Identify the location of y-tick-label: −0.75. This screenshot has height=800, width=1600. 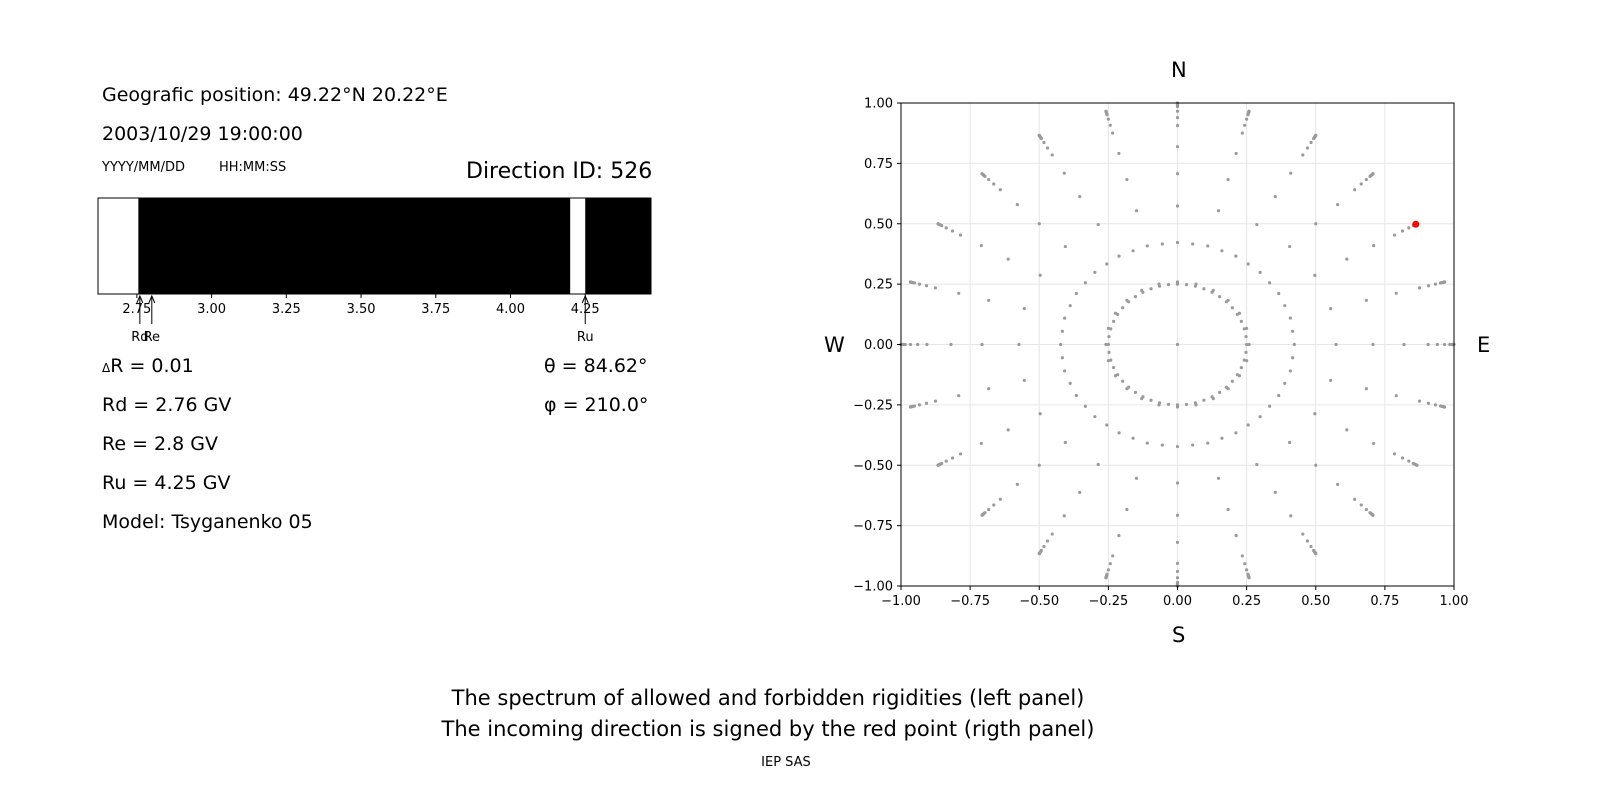
(873, 526).